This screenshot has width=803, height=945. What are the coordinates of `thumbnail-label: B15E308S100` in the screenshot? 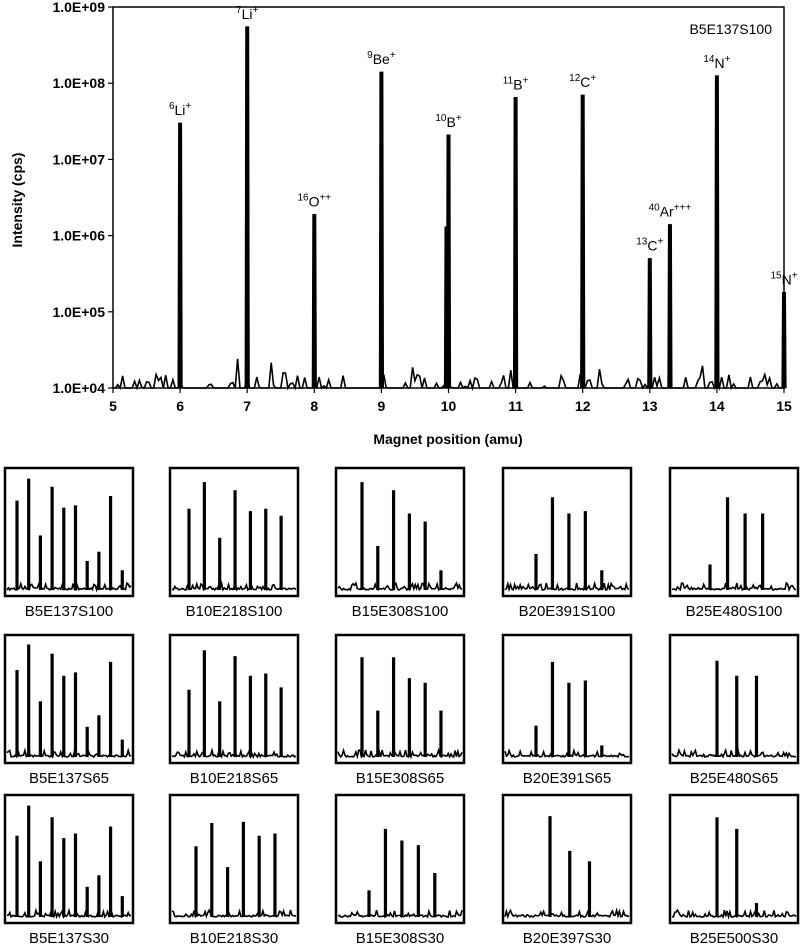 It's located at (400, 611).